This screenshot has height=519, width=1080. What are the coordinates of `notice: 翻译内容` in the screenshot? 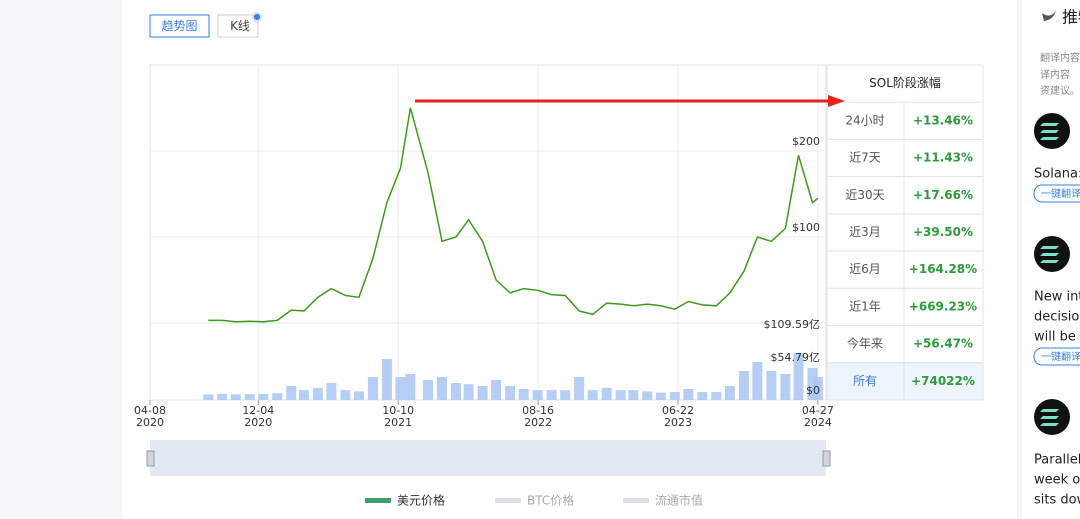 It's located at (1060, 57).